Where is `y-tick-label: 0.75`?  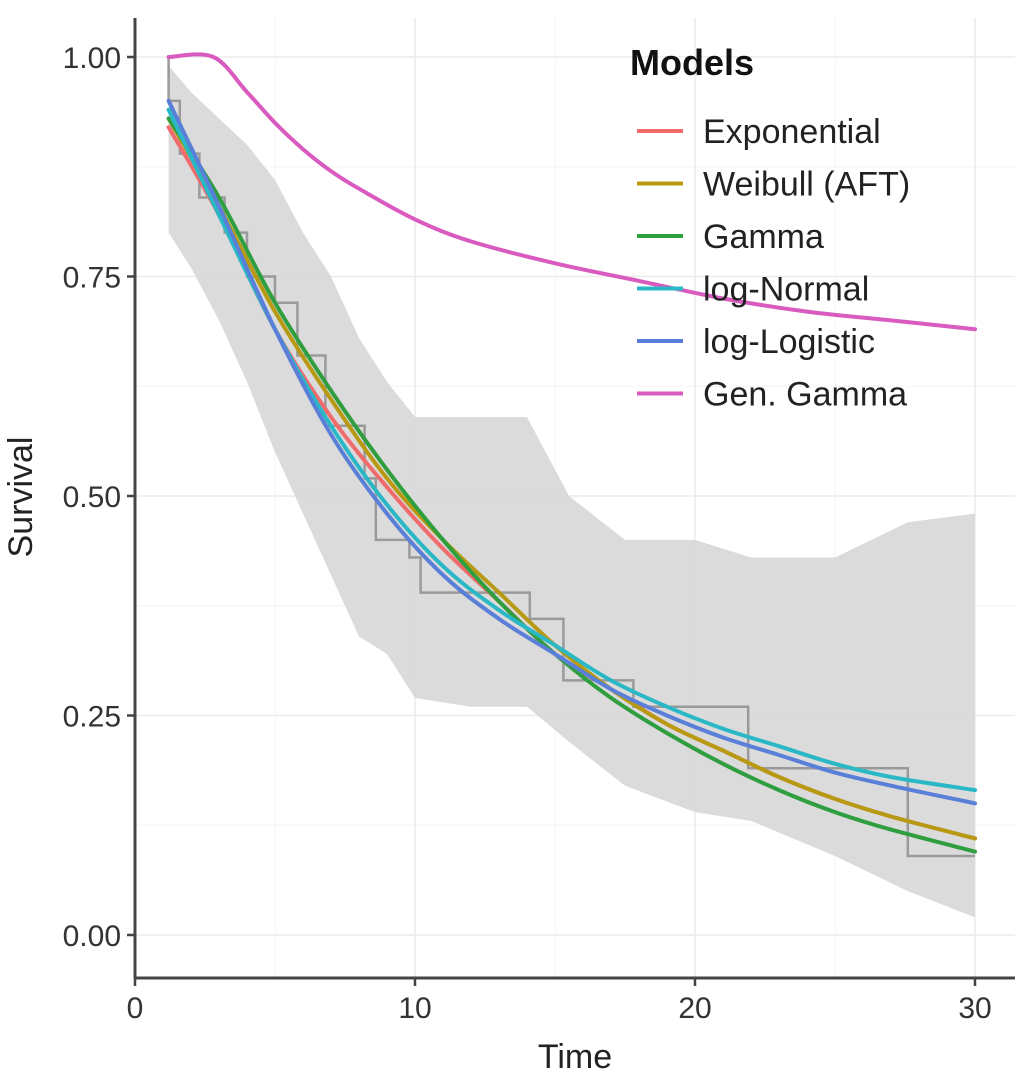 y-tick-label: 0.75 is located at coordinates (92, 278).